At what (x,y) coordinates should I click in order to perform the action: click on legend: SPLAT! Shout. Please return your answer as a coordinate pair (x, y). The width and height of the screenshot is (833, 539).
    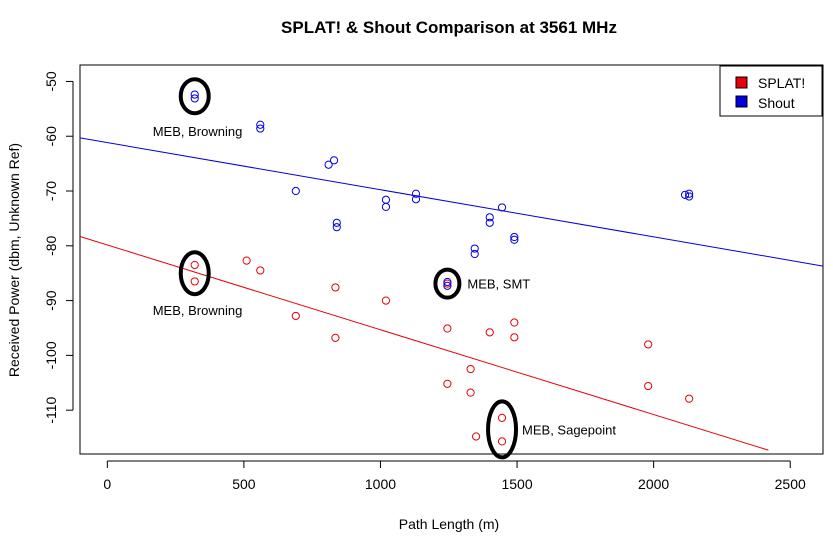
    Looking at the image, I should click on (771, 91).